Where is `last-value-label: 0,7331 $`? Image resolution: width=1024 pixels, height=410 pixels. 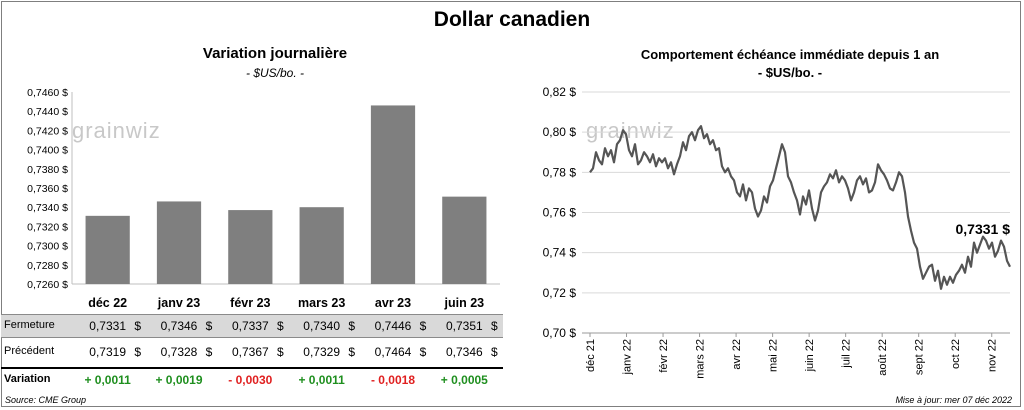 last-value-label: 0,7331 $ is located at coordinates (983, 229).